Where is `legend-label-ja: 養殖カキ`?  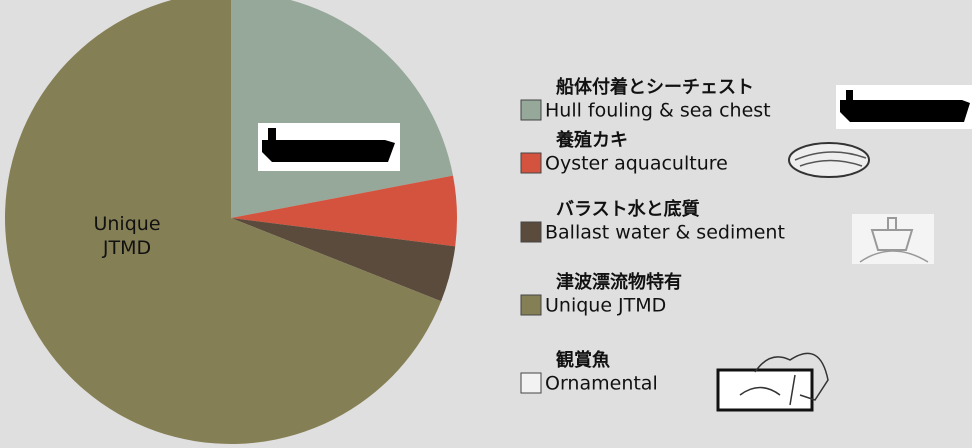
legend-label-ja: 養殖カキ is located at coordinates (591, 140).